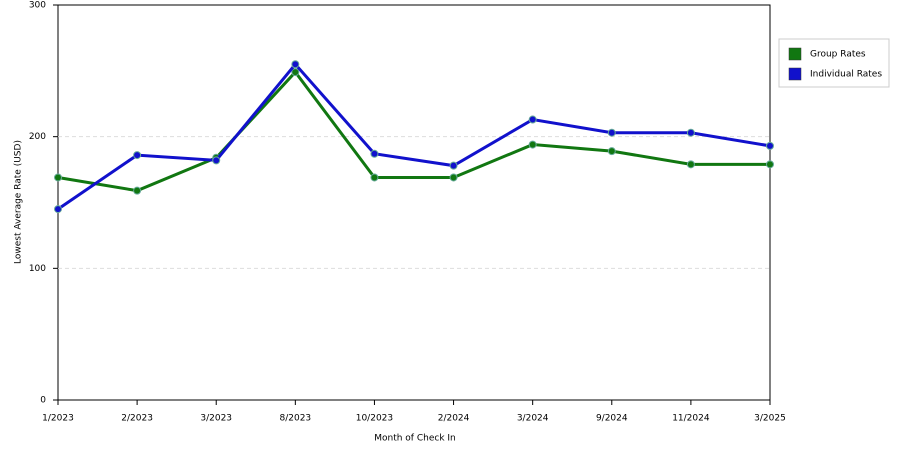 Image resolution: width=900 pixels, height=450 pixels. I want to click on y-tick-label: 100, so click(37, 269).